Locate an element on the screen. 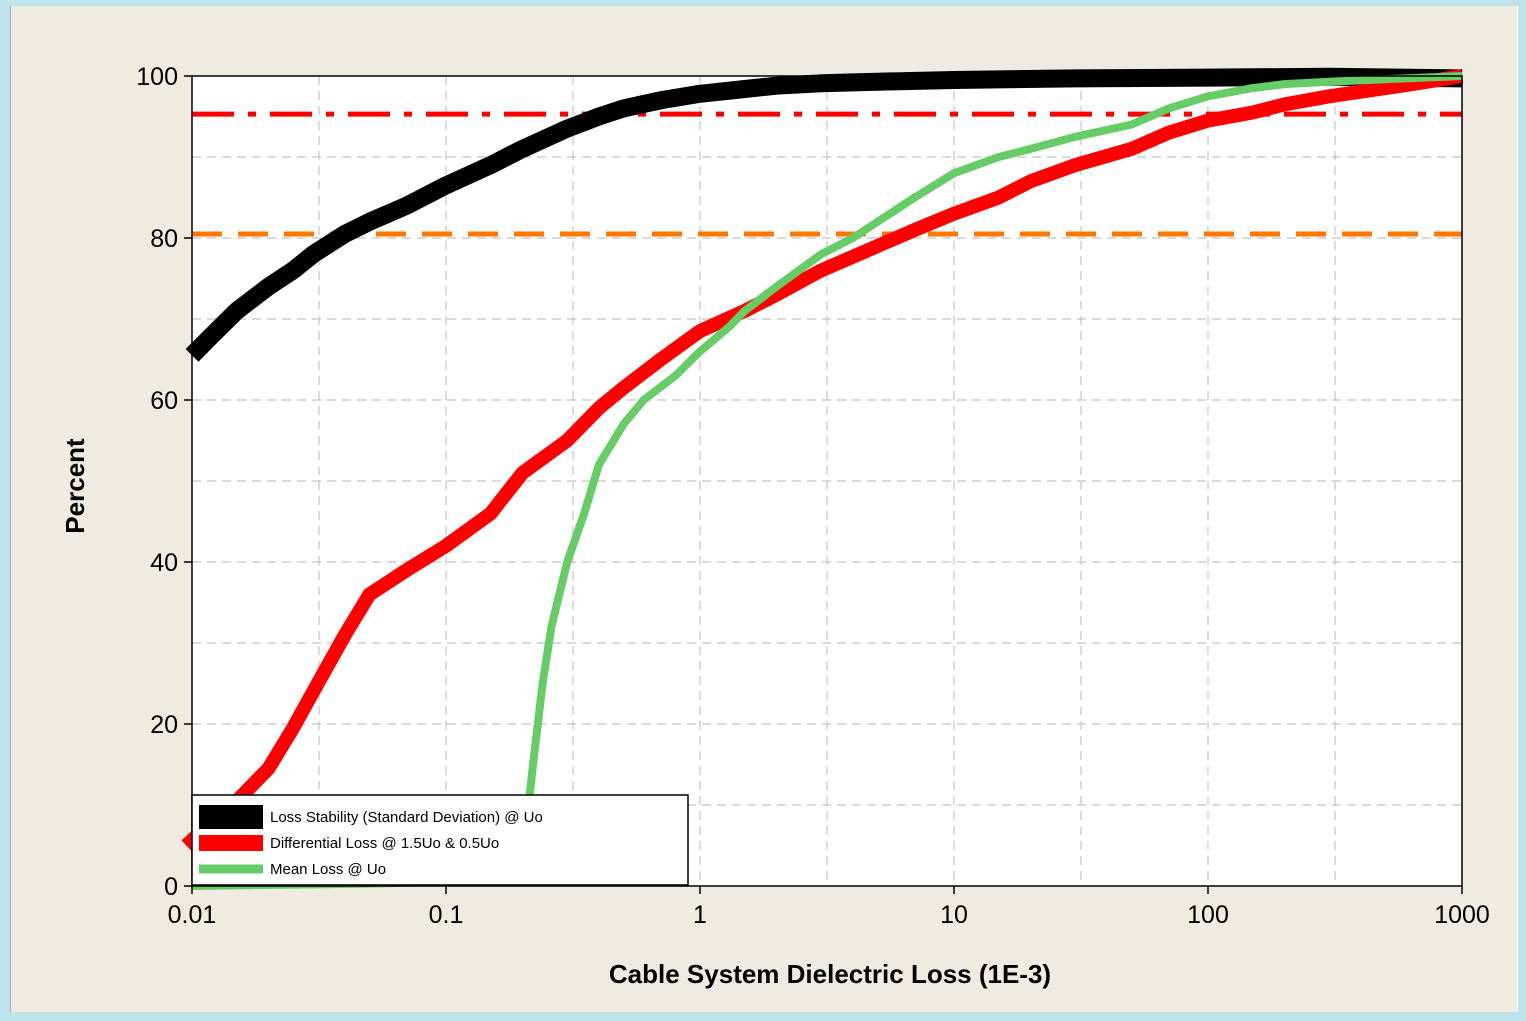 The image size is (1526, 1021). x-tick-label: 1000 is located at coordinates (1462, 915).